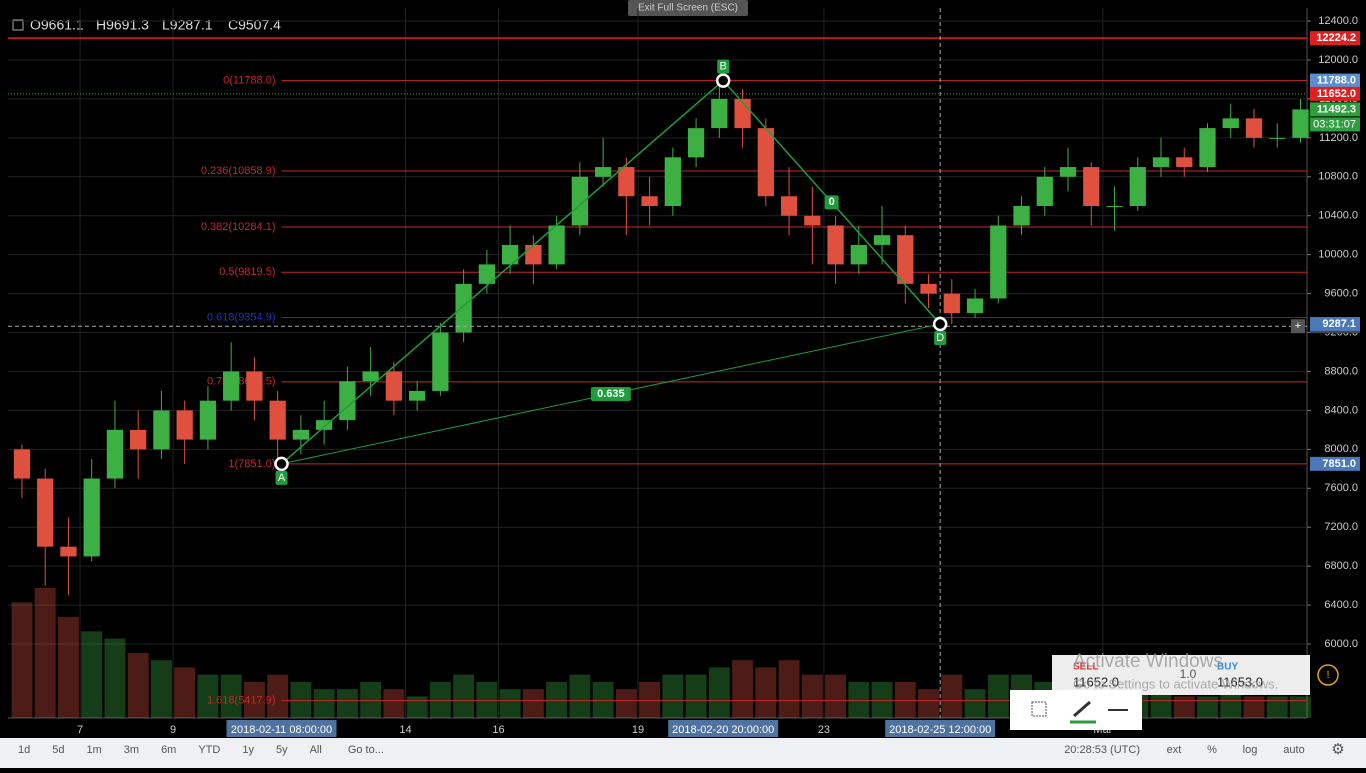  What do you see at coordinates (248, 750) in the screenshot?
I see `range-button: 1y` at bounding box center [248, 750].